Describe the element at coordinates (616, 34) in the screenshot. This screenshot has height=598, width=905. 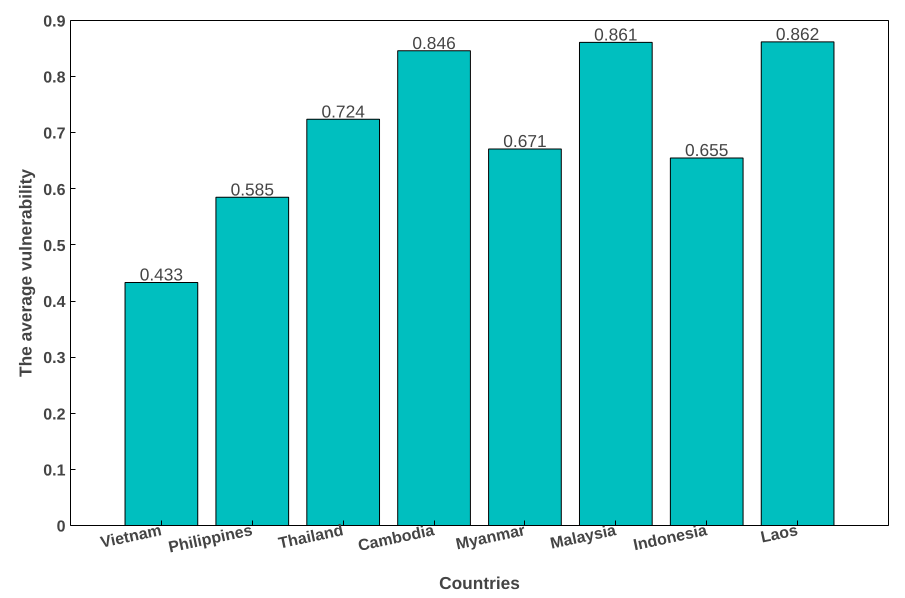
I see `data-label: 0.861` at that location.